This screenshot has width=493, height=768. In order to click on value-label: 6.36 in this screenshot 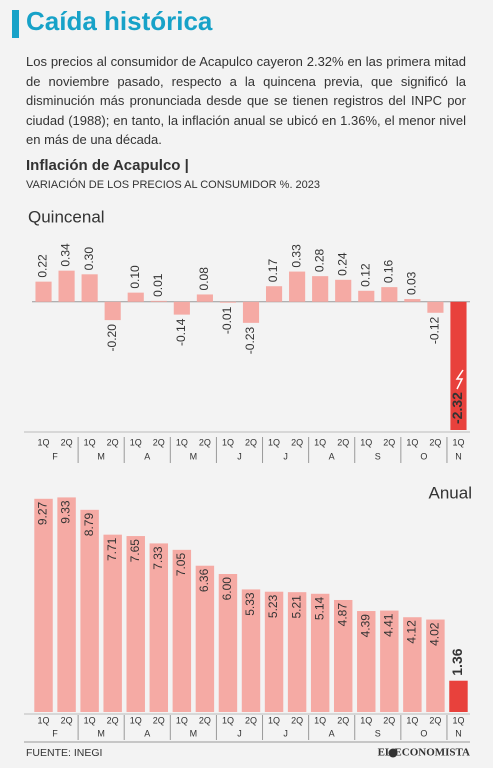, I will do `click(204, 580)`.